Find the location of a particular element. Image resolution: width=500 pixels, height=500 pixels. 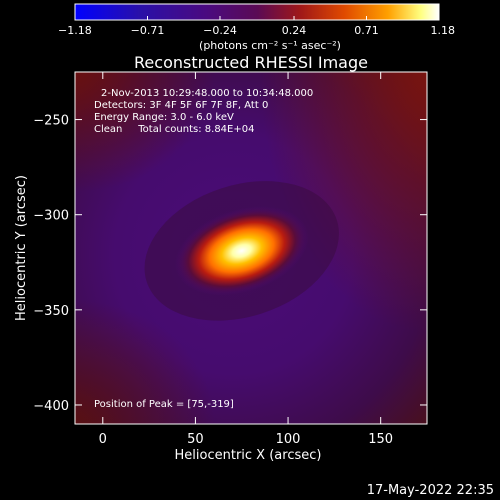

x-tick-label: 150 is located at coordinates (380, 439).